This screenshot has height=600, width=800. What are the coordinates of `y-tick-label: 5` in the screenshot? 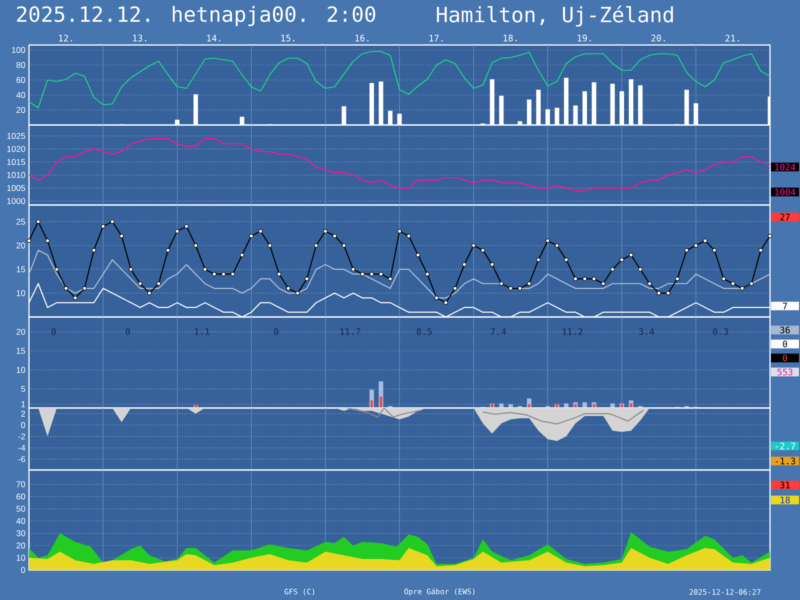 It's located at (23, 389).